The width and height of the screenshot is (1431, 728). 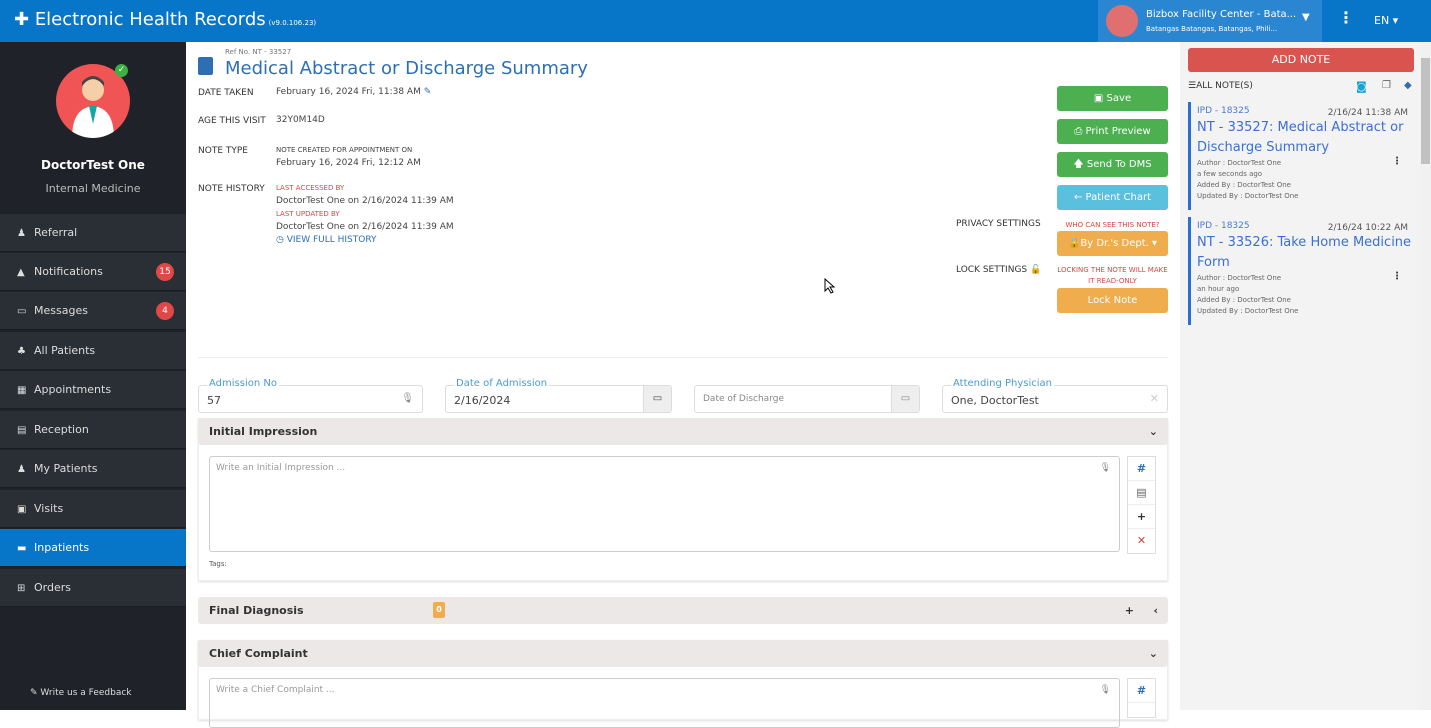 What do you see at coordinates (1055, 395) in the screenshot?
I see `attending-physician-select: Attending Physician One, DoctorTest ✕` at bounding box center [1055, 395].